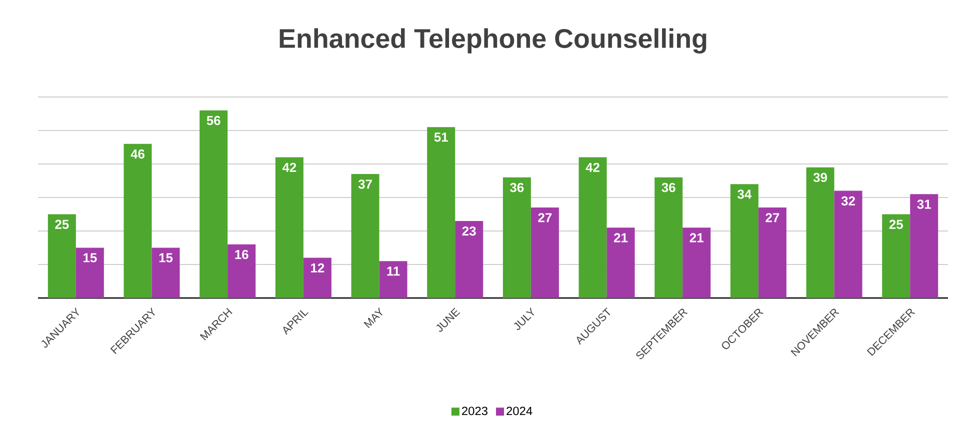 Image resolution: width=954 pixels, height=437 pixels. I want to click on data-label: 51, so click(441, 137).